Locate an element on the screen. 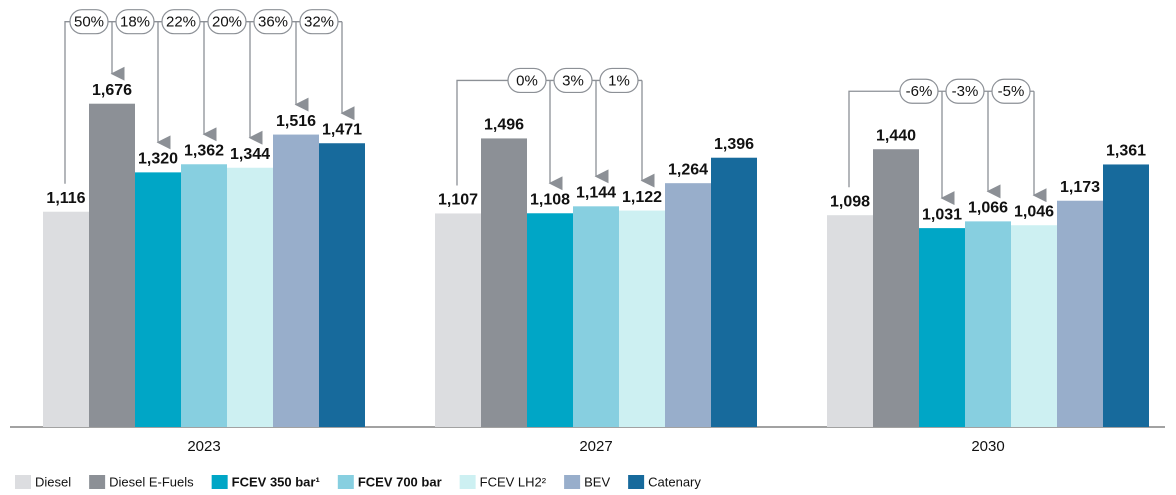 This screenshot has height=495, width=1176. data-label: 1,122 is located at coordinates (642, 197).